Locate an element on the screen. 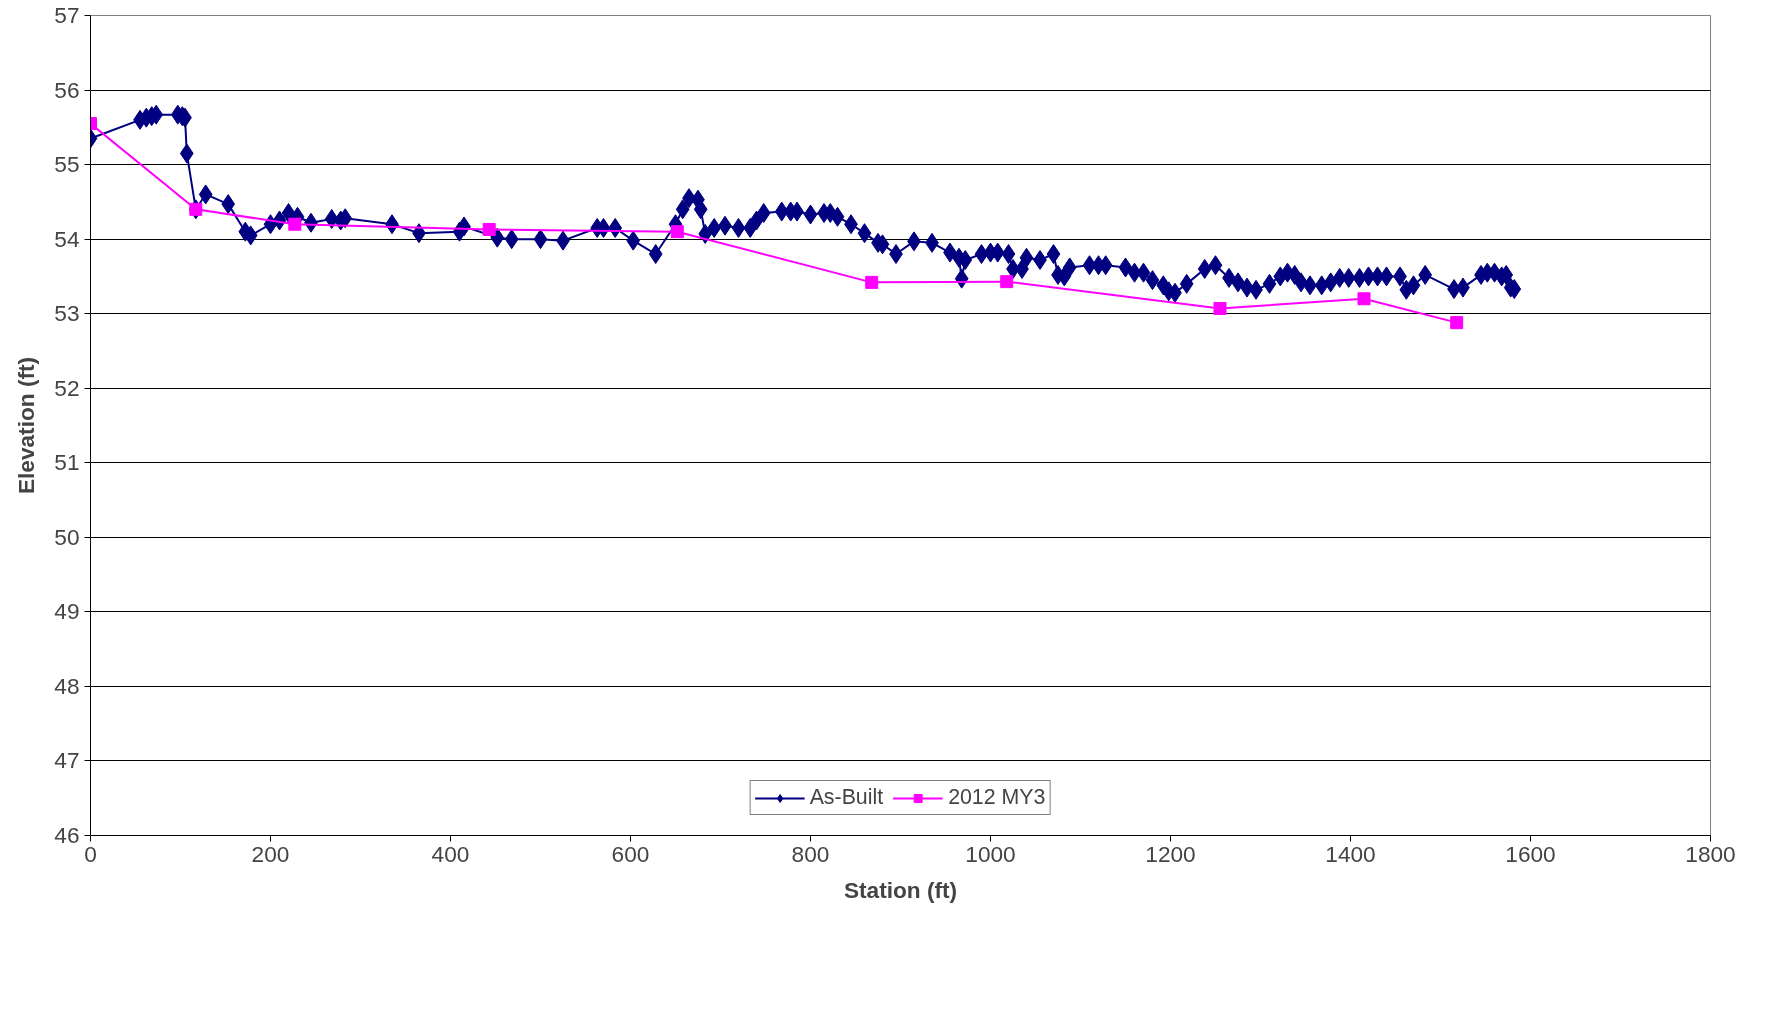  x-tick-label: 1200 is located at coordinates (1170, 853).